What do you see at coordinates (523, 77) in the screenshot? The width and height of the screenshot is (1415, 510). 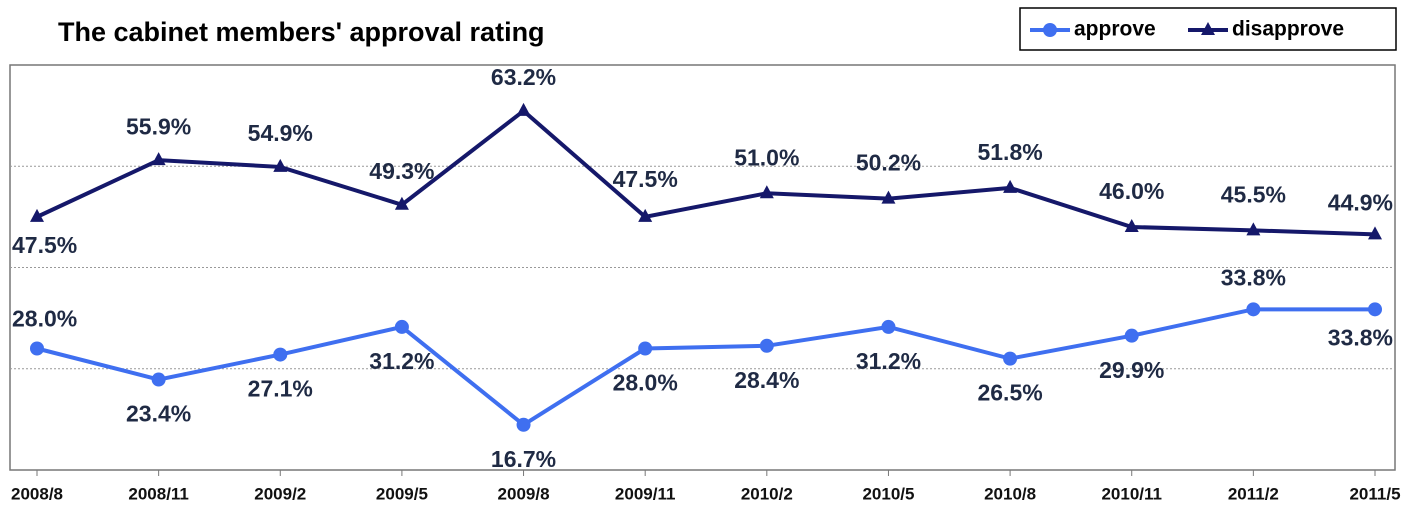 I see `data-label: 63.2%` at bounding box center [523, 77].